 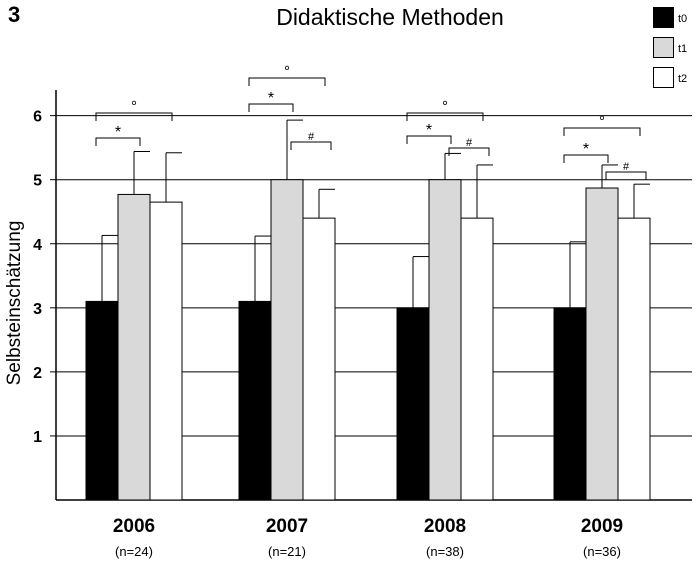 I want to click on chart-title: Didaktische Methoden, so click(x=390, y=17).